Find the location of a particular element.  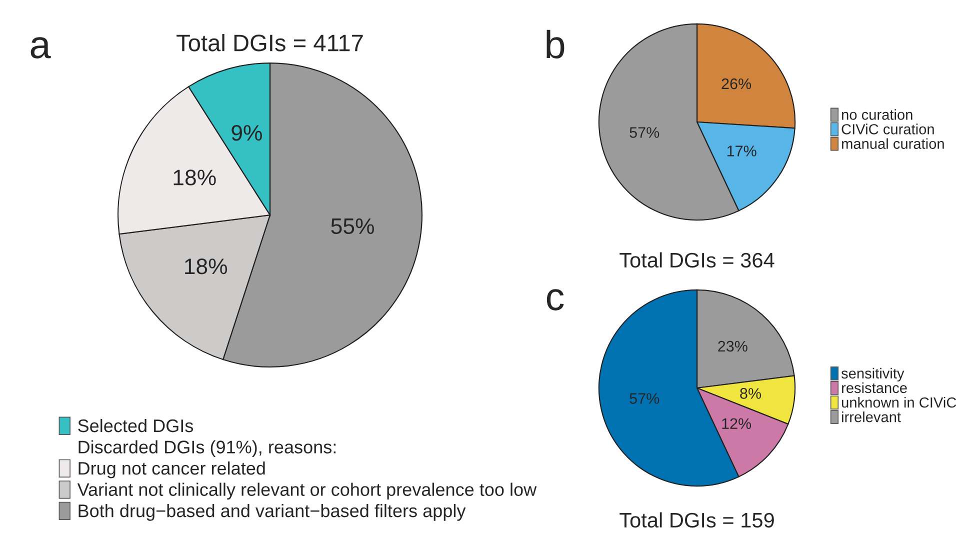

legend-label: resistance is located at coordinates (874, 388).